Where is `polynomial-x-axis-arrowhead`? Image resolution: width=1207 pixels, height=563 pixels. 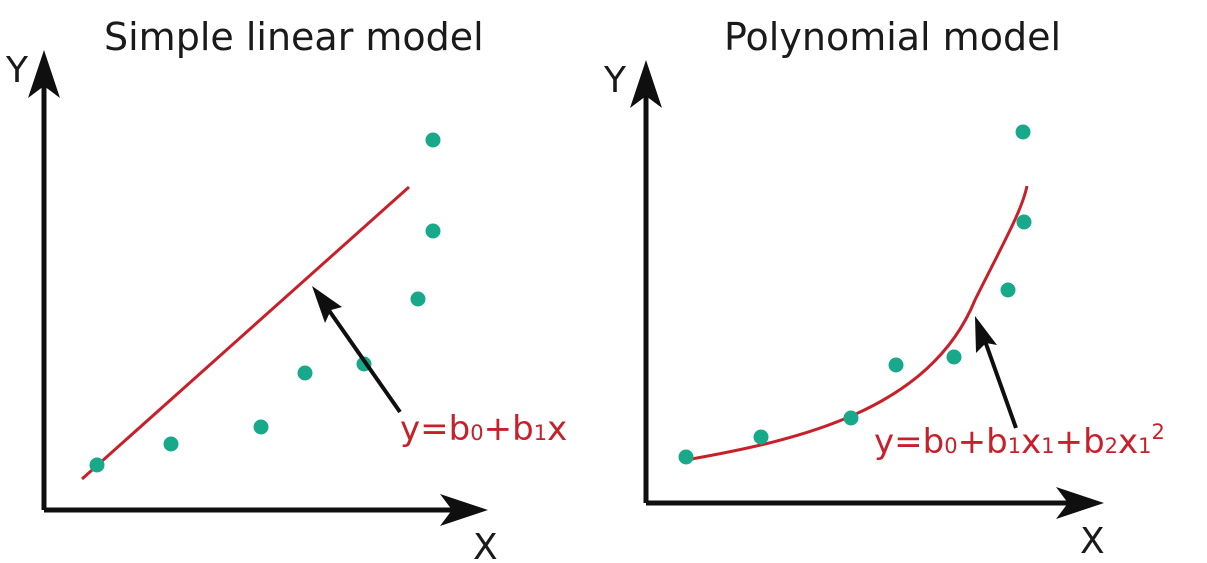 polynomial-x-axis-arrowhead is located at coordinates (1080, 503).